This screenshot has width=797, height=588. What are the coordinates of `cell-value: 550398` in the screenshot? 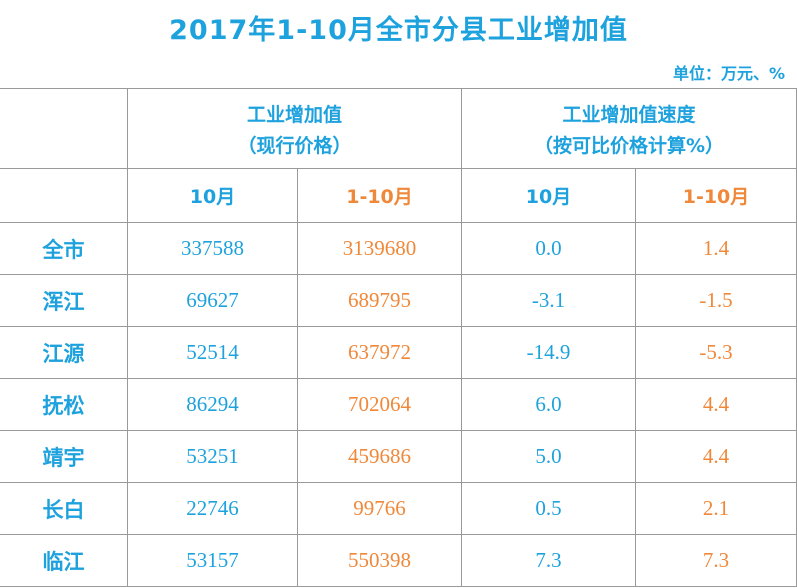 It's located at (379, 560).